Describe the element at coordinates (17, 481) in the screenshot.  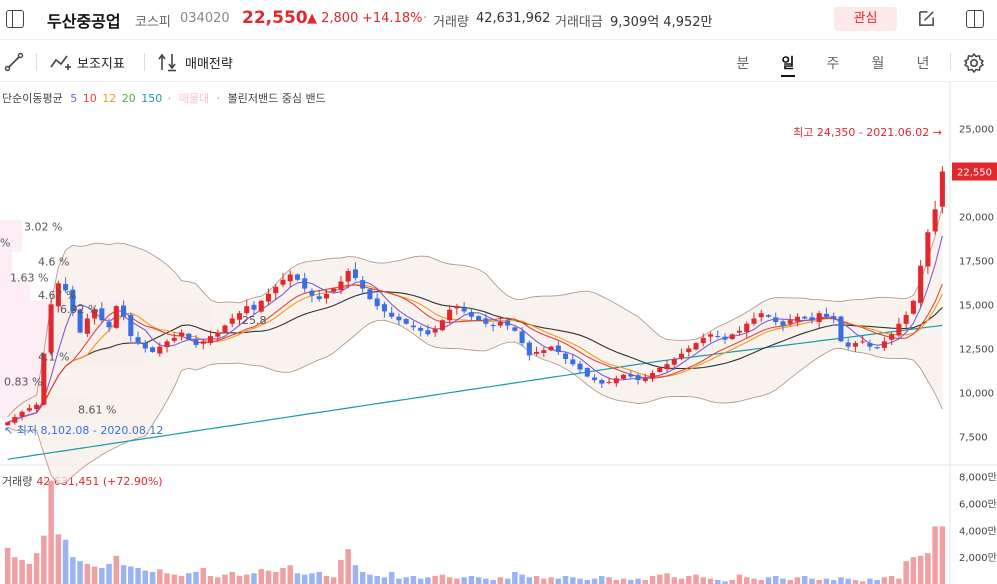
I see `volume-title: 거래량` at that location.